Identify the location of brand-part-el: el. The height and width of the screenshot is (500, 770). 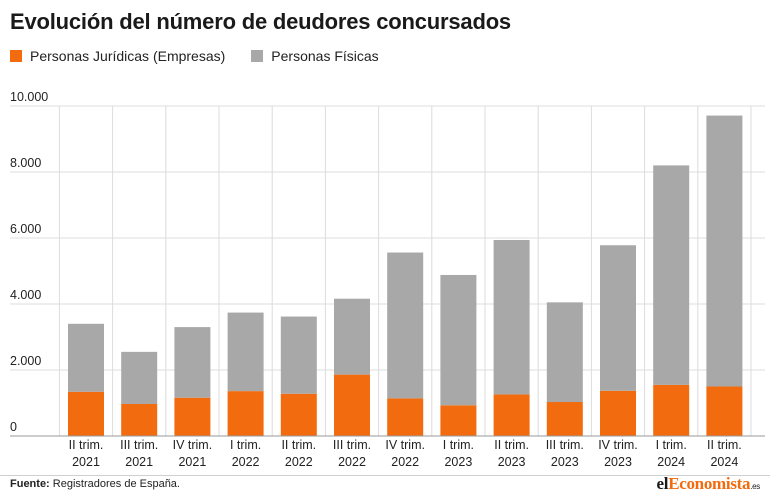
(662, 483).